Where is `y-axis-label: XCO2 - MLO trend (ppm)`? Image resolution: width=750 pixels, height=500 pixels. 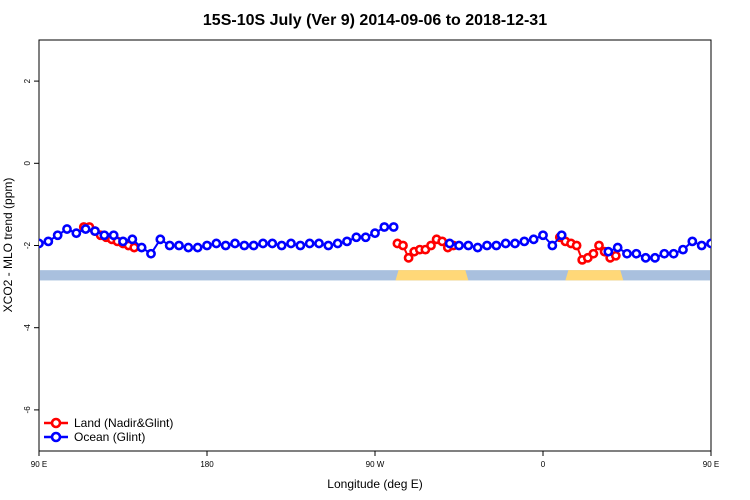 y-axis-label: XCO2 - MLO trend (ppm) is located at coordinates (8, 245).